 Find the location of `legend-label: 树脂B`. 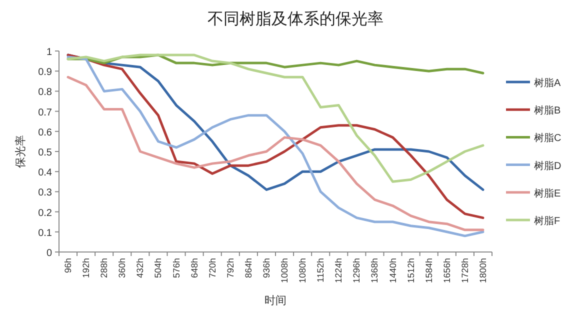

legend-label: 树脂B is located at coordinates (547, 110).